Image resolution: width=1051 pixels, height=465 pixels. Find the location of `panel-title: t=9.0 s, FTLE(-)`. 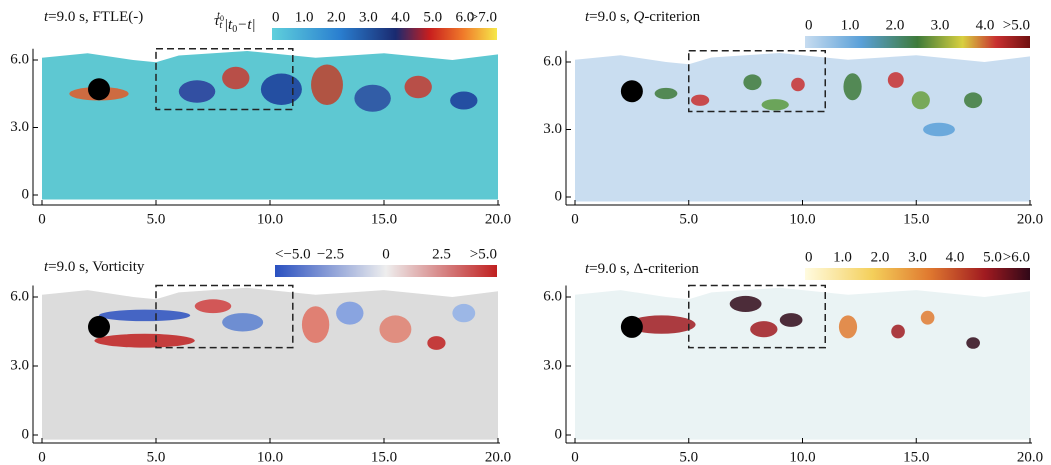

panel-title: t=9.0 s, FTLE(-) is located at coordinates (93, 17).